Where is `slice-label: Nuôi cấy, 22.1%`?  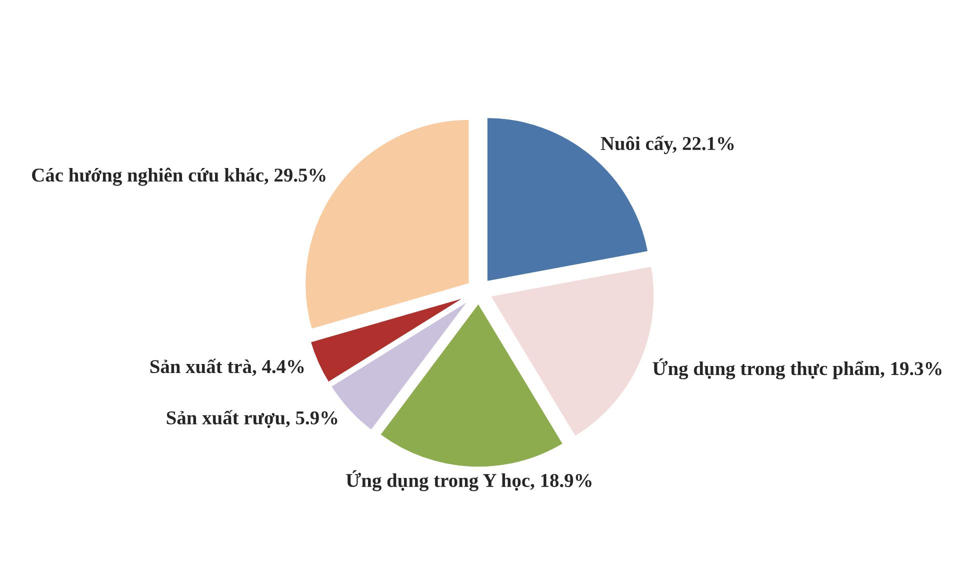
slice-label: Nuôi cấy, 22.1% is located at coordinates (667, 145).